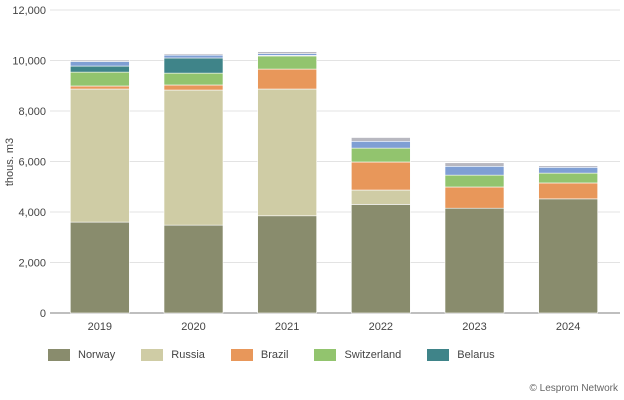  Describe the element at coordinates (381, 327) in the screenshot. I see `x-tick-label: 2022` at that location.